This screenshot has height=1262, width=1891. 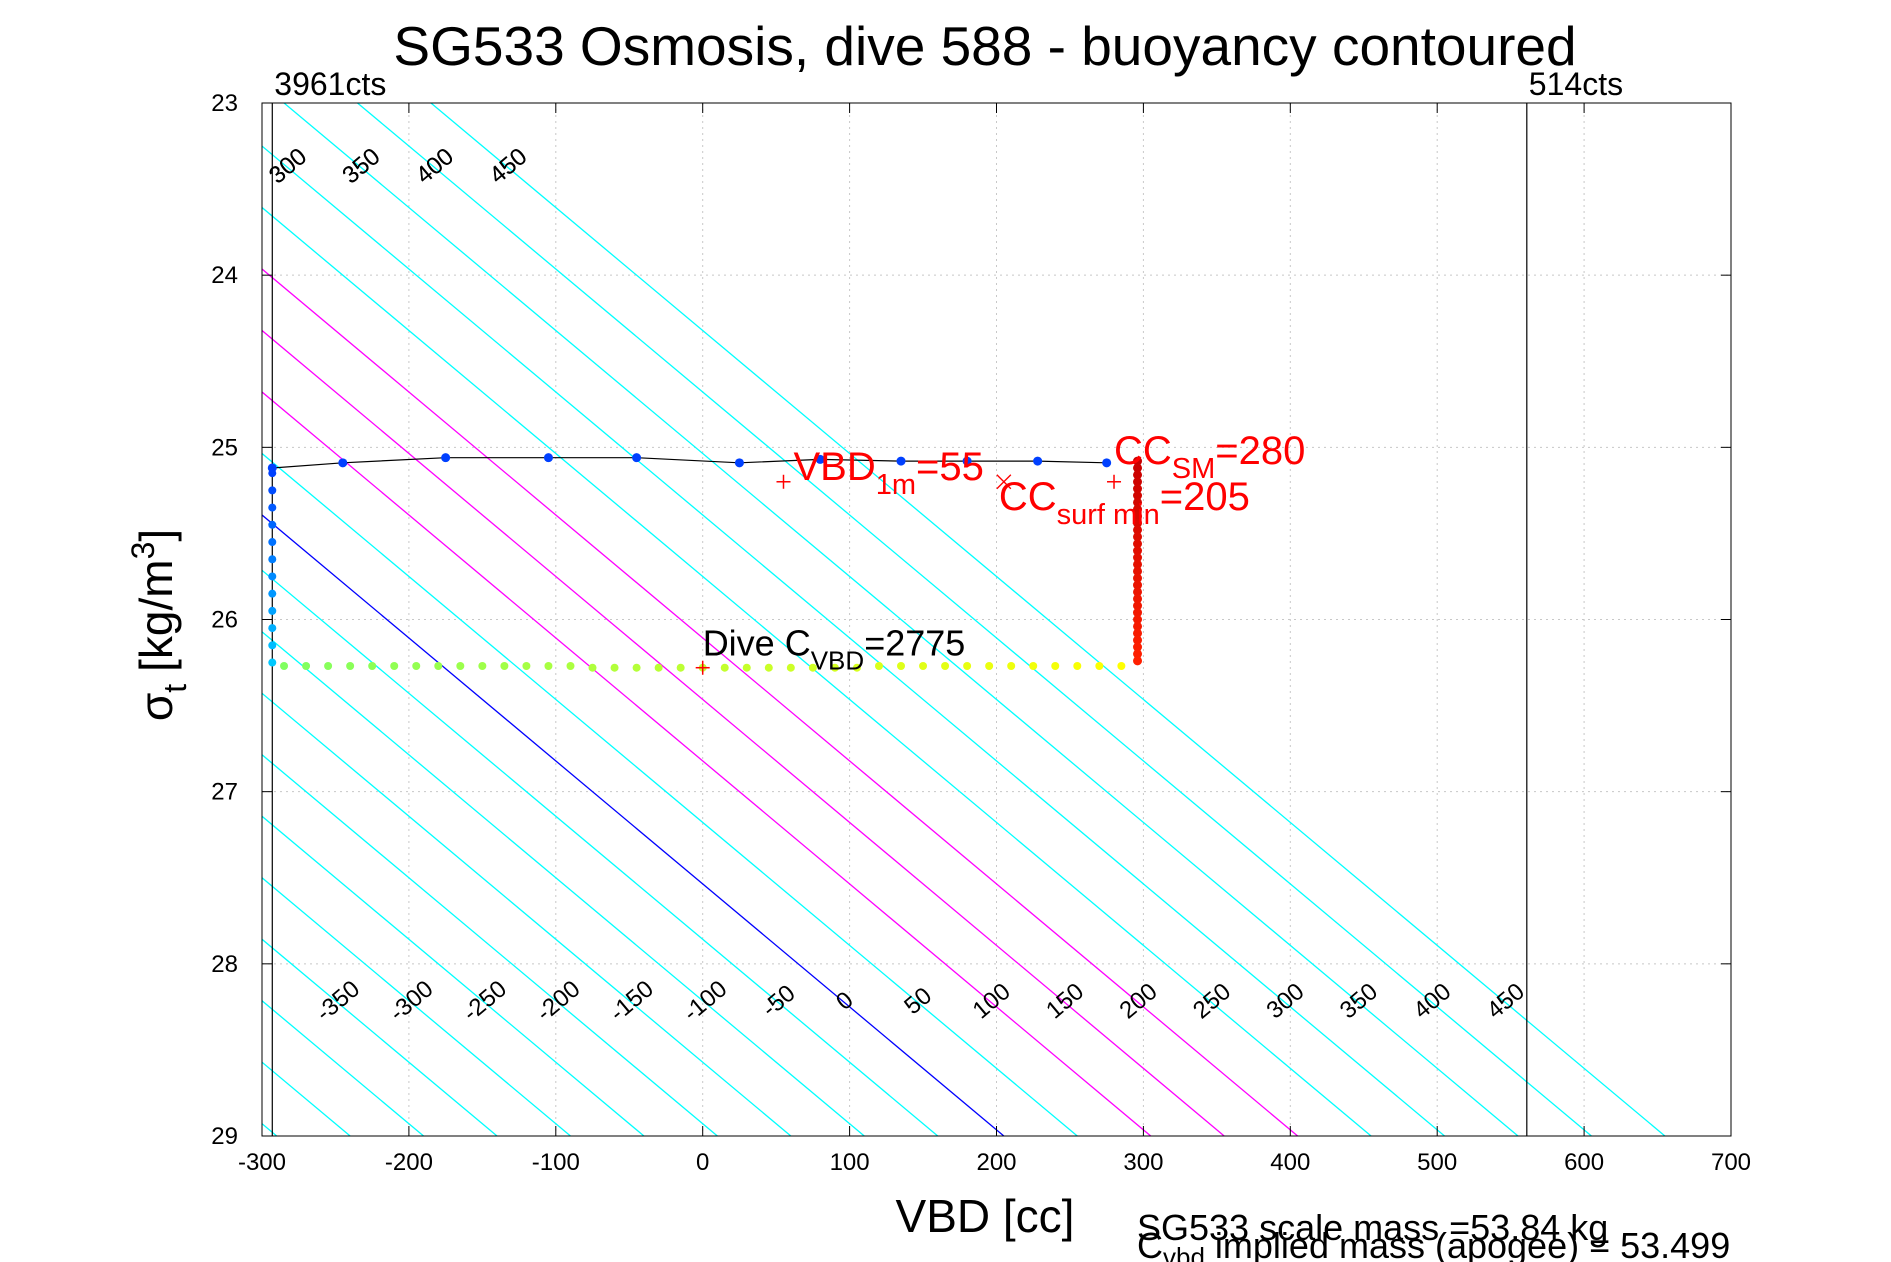 What do you see at coordinates (143, 551) in the screenshot?
I see `y-axis-label-sup: 3` at bounding box center [143, 551].